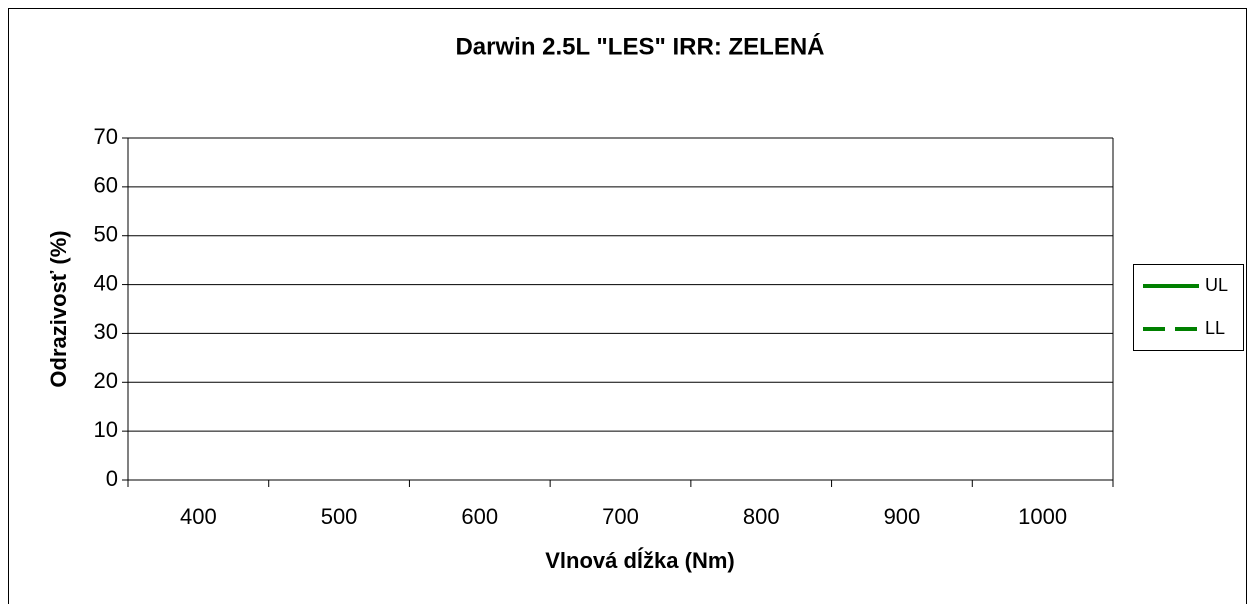 This screenshot has width=1253, height=604. I want to click on y-tick-label: 30, so click(106, 331).